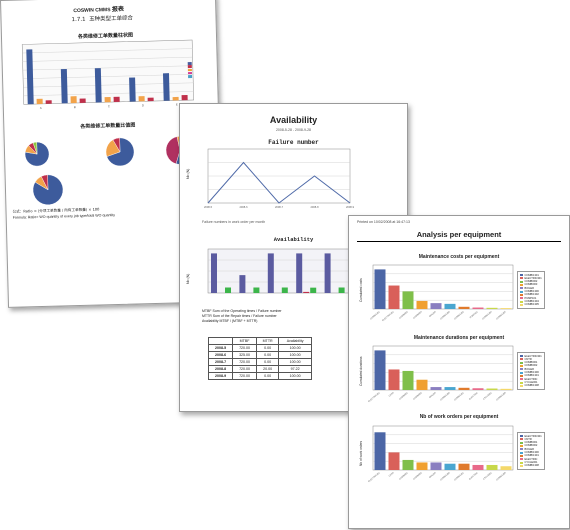  What do you see at coordinates (531, 301) in the screenshot?
I see `legend-item: COMBI1304` at bounding box center [531, 301].